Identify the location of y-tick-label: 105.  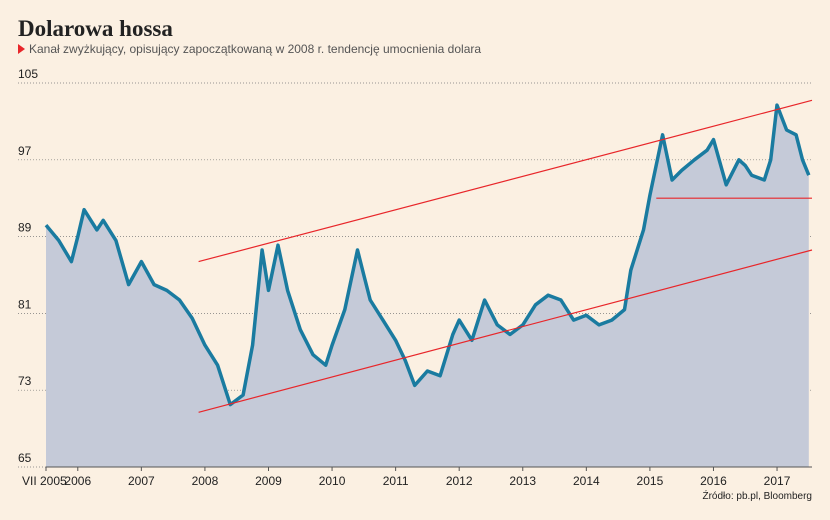
(28, 74).